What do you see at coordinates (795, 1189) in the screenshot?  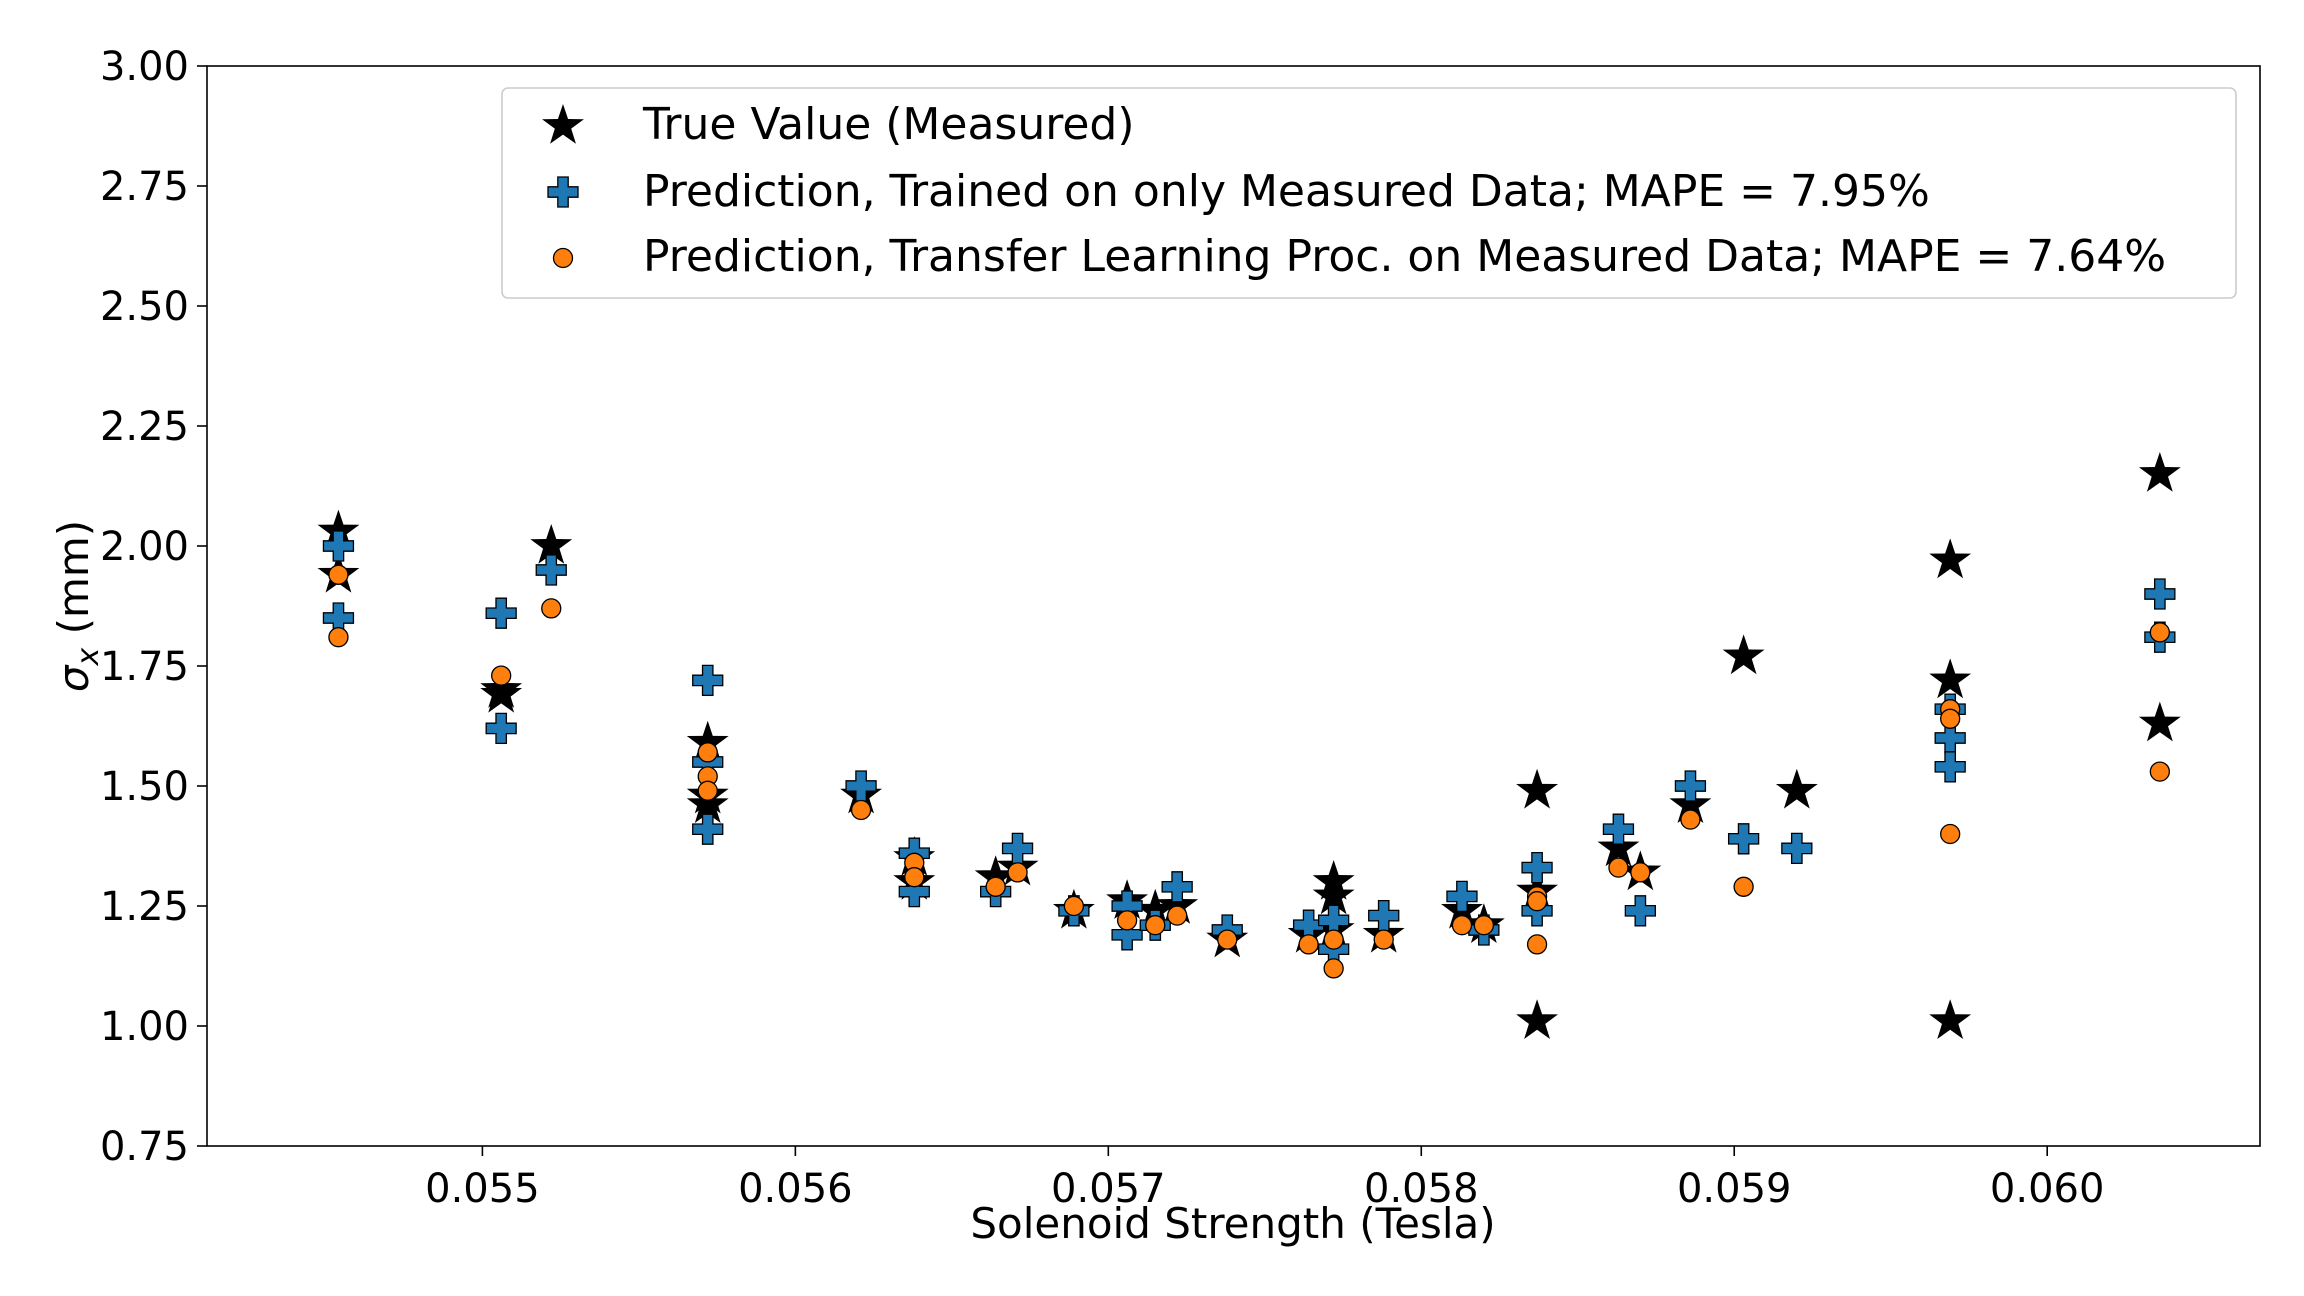 I see `x-tick-label: 0.056` at bounding box center [795, 1189].